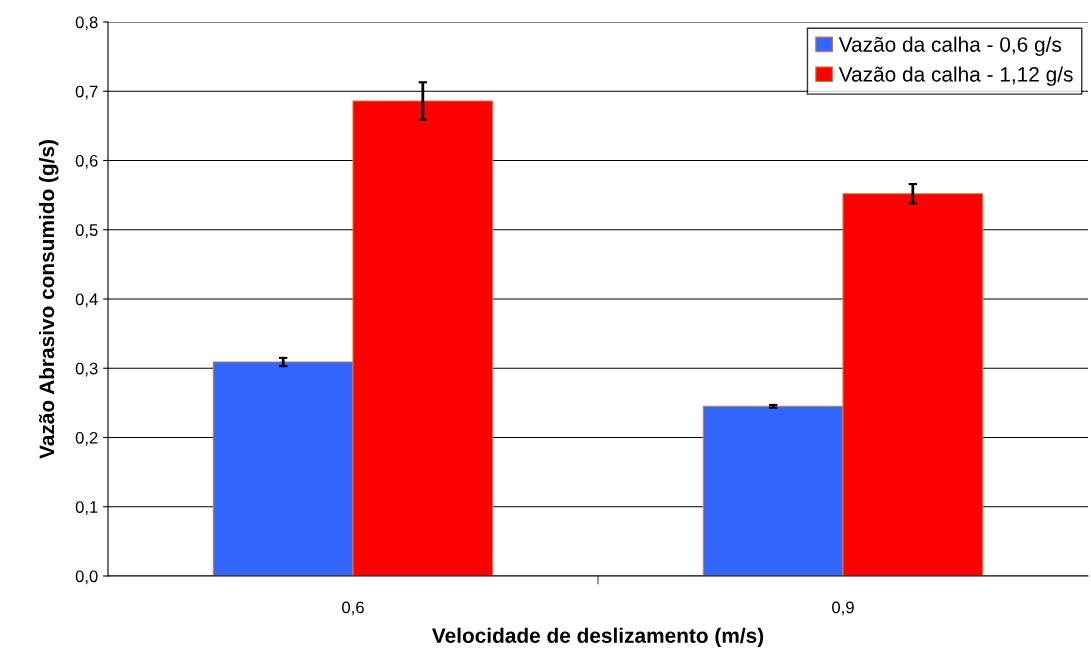  Describe the element at coordinates (86, 300) in the screenshot. I see `y-tick-label: 0,4` at that location.